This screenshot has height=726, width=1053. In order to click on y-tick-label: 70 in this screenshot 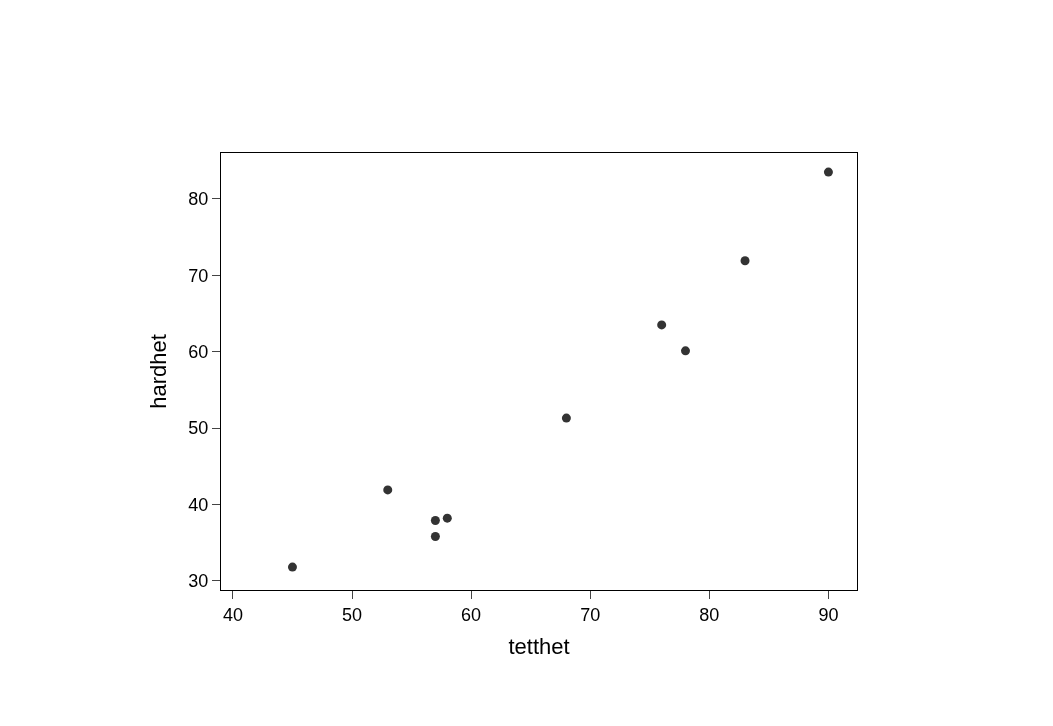, I will do `click(198, 275)`.